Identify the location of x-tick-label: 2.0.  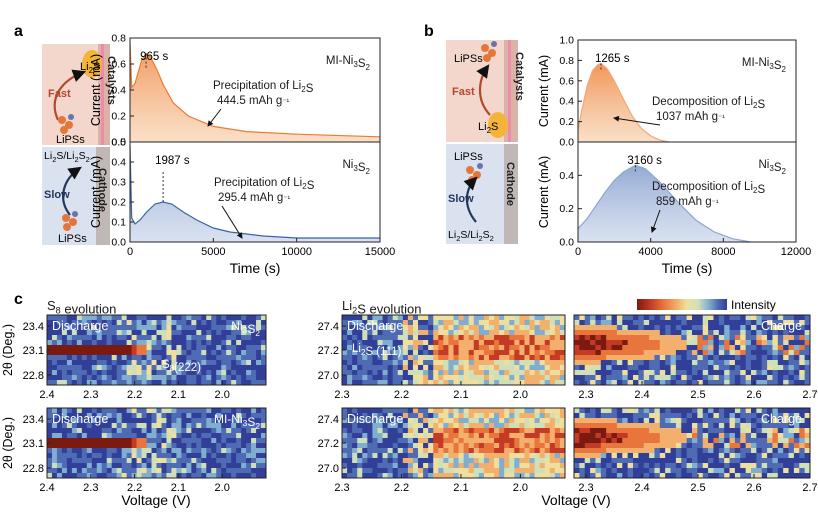
(520, 395).